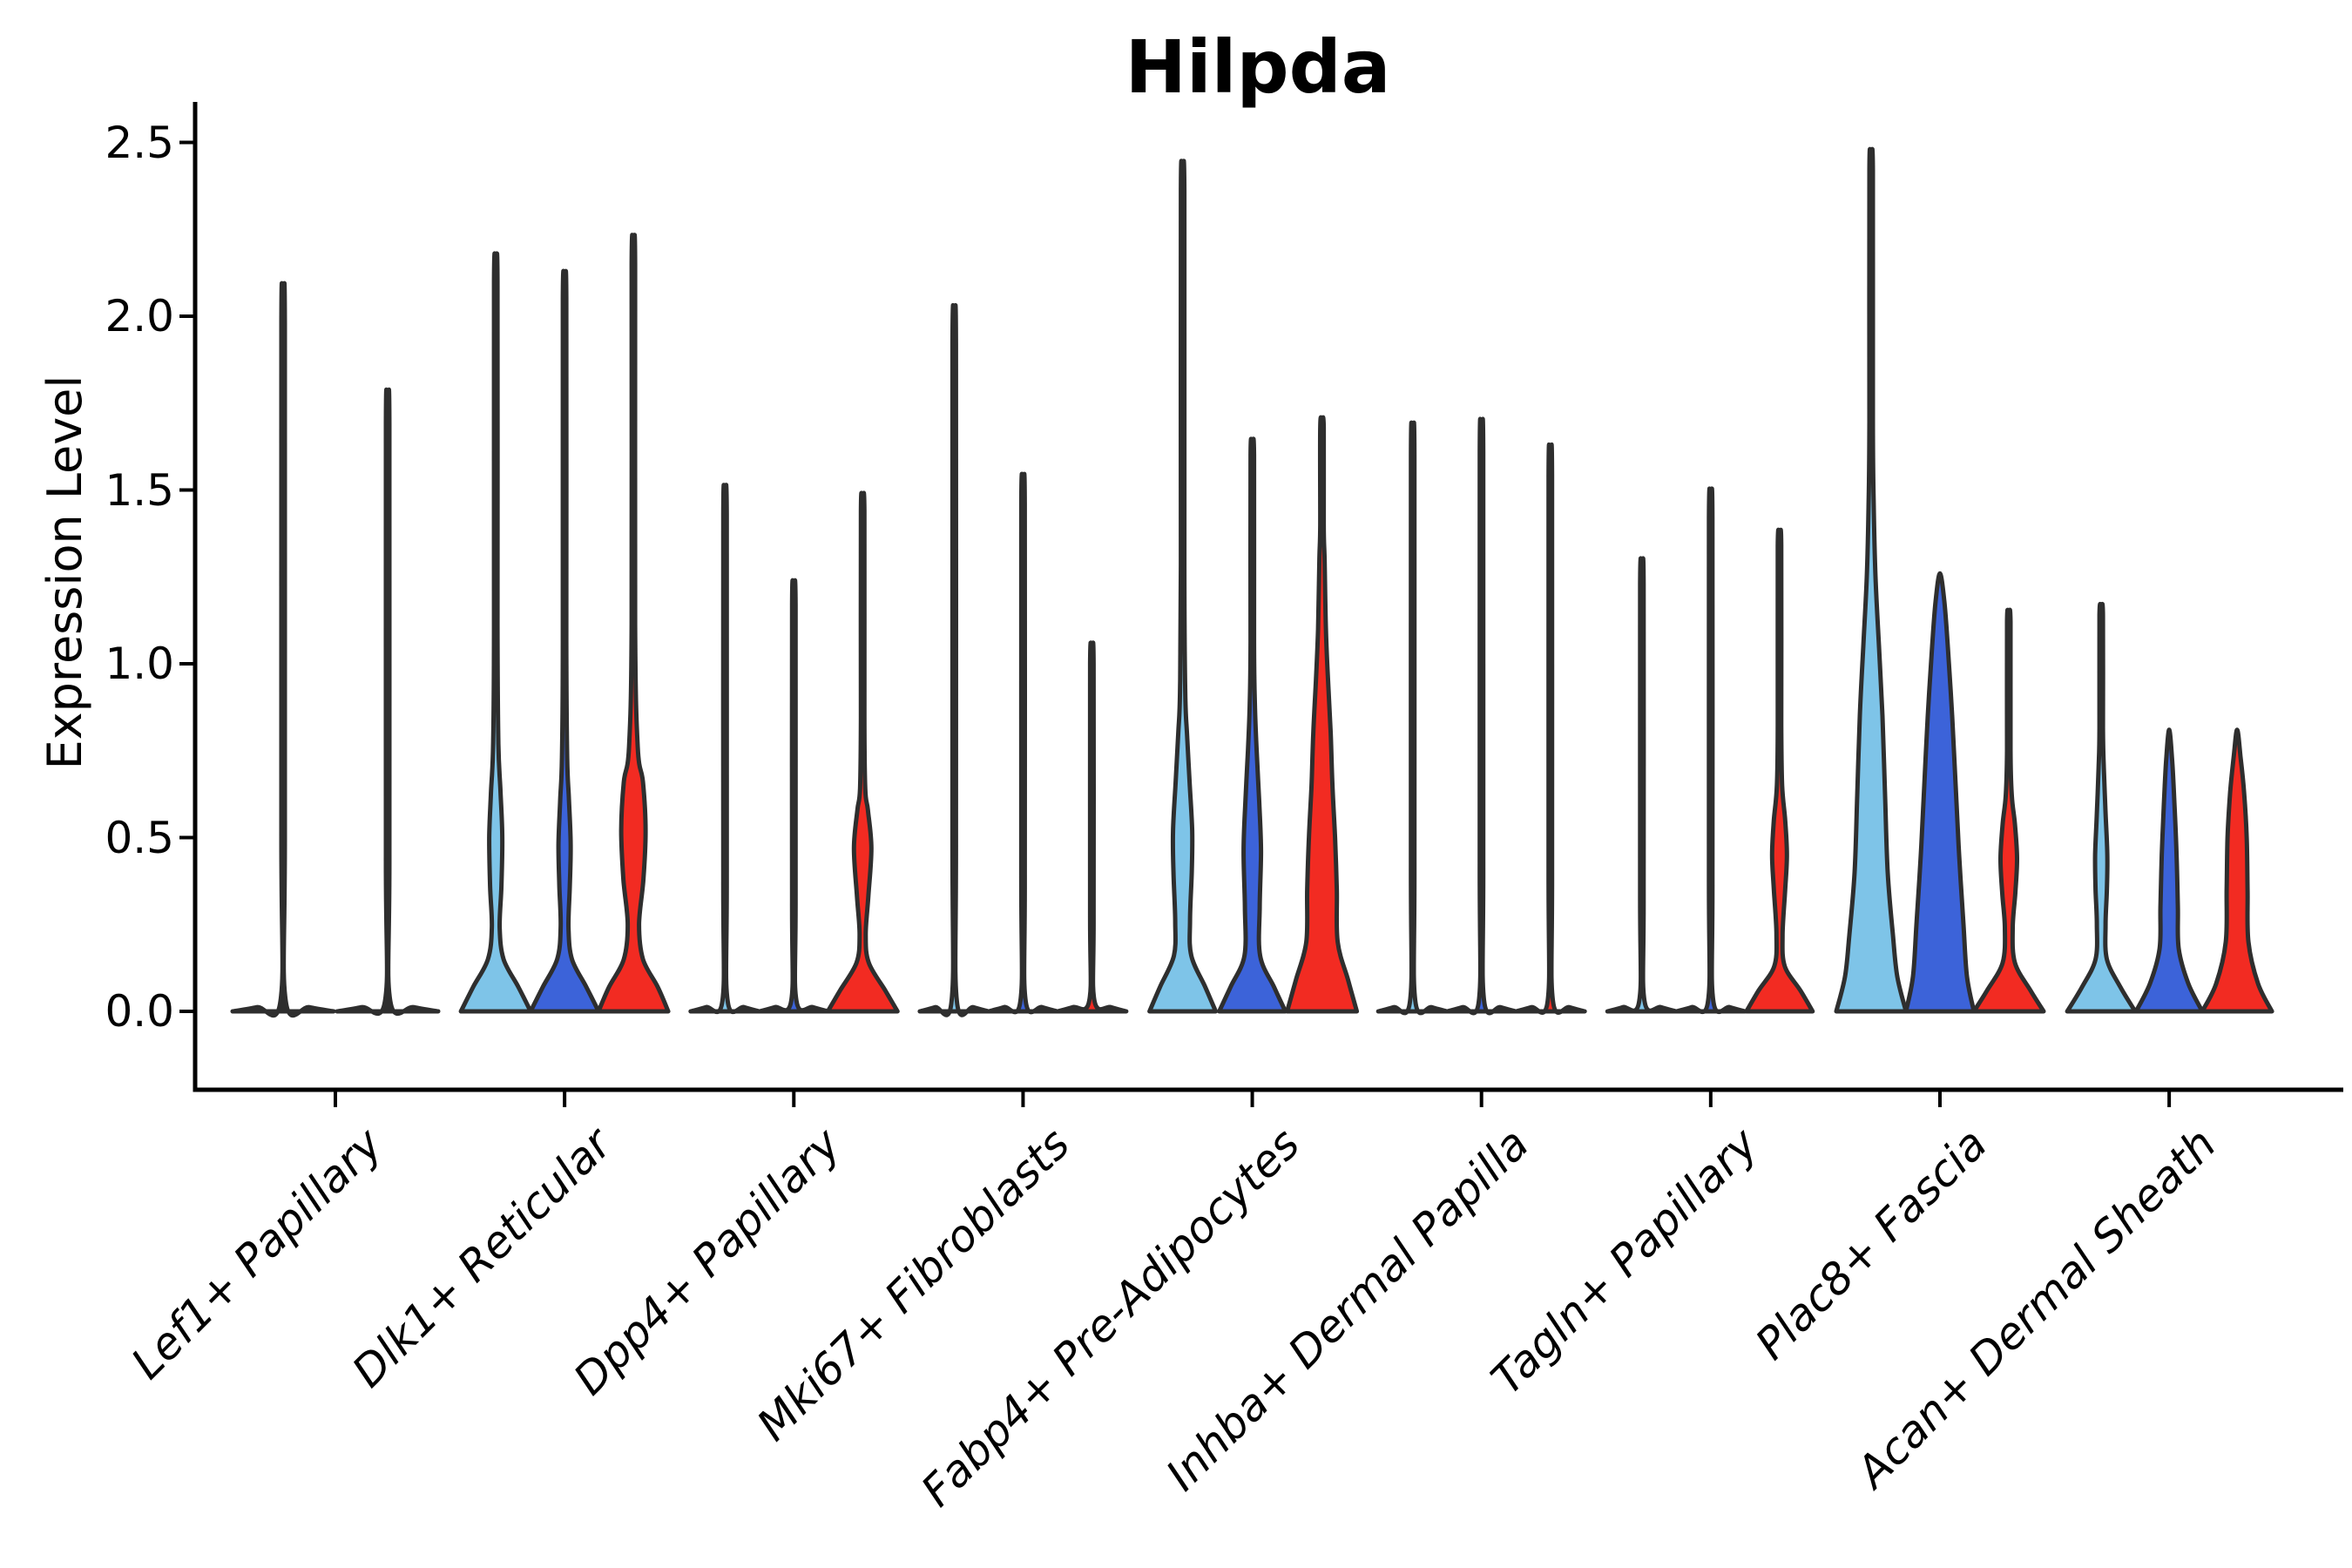  I want to click on y-tick-label: 1.5, so click(139, 490).